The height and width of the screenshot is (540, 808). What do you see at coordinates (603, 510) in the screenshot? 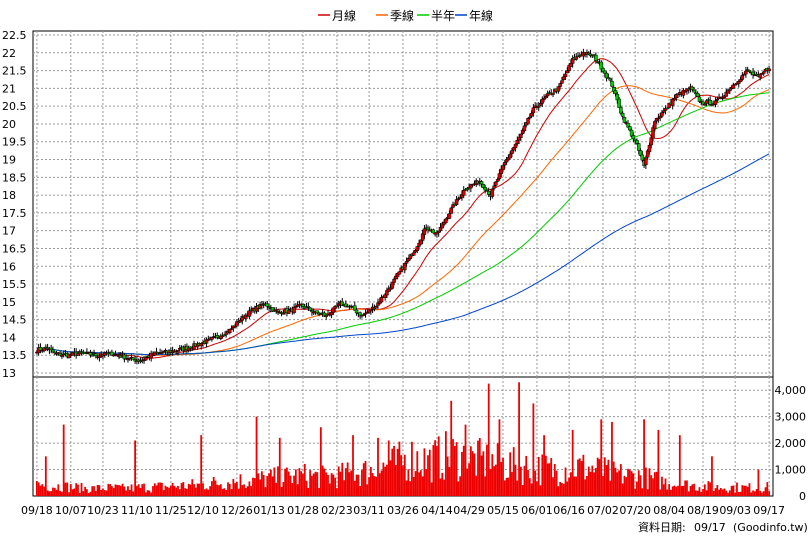
I see `date-tick-label: 07/02` at bounding box center [603, 510].